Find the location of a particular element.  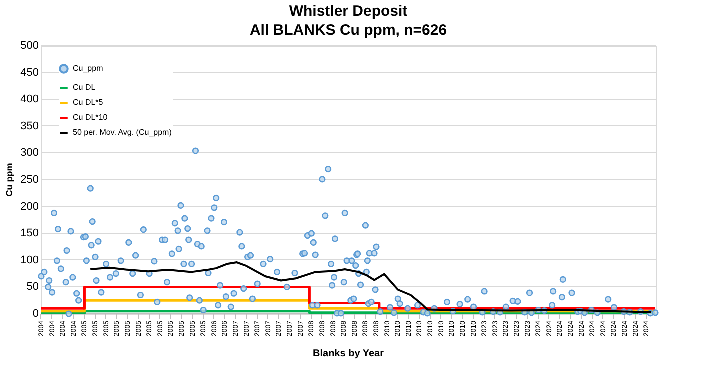

chart-subtitle: All BLANKS Cu ppm, n=626 is located at coordinates (349, 30).